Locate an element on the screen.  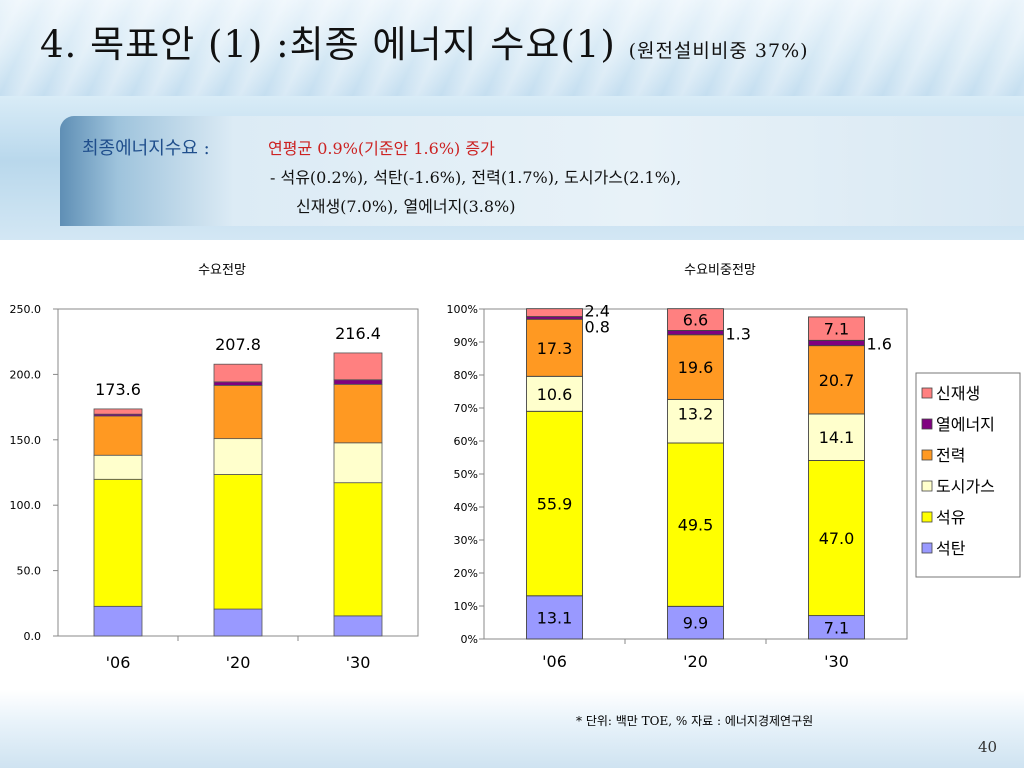
chart2-x-label: '06 is located at coordinates (554, 661).